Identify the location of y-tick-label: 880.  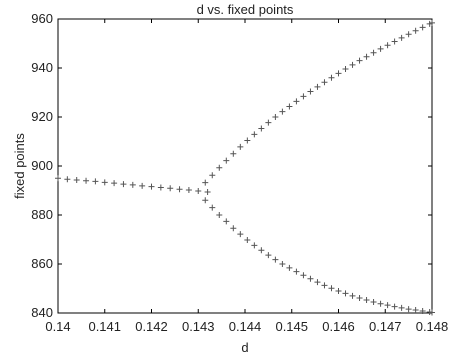
(42, 214).